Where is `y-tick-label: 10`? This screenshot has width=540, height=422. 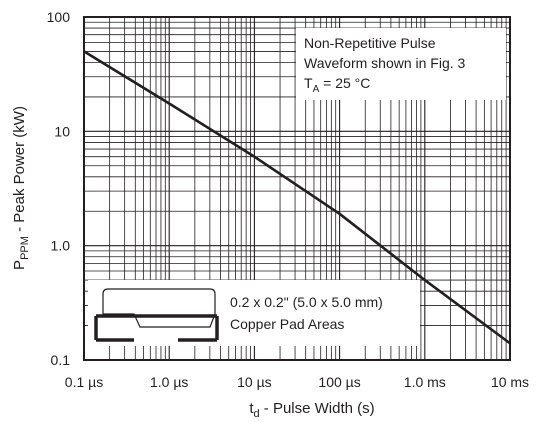
y-tick-label: 10 is located at coordinates (62, 131).